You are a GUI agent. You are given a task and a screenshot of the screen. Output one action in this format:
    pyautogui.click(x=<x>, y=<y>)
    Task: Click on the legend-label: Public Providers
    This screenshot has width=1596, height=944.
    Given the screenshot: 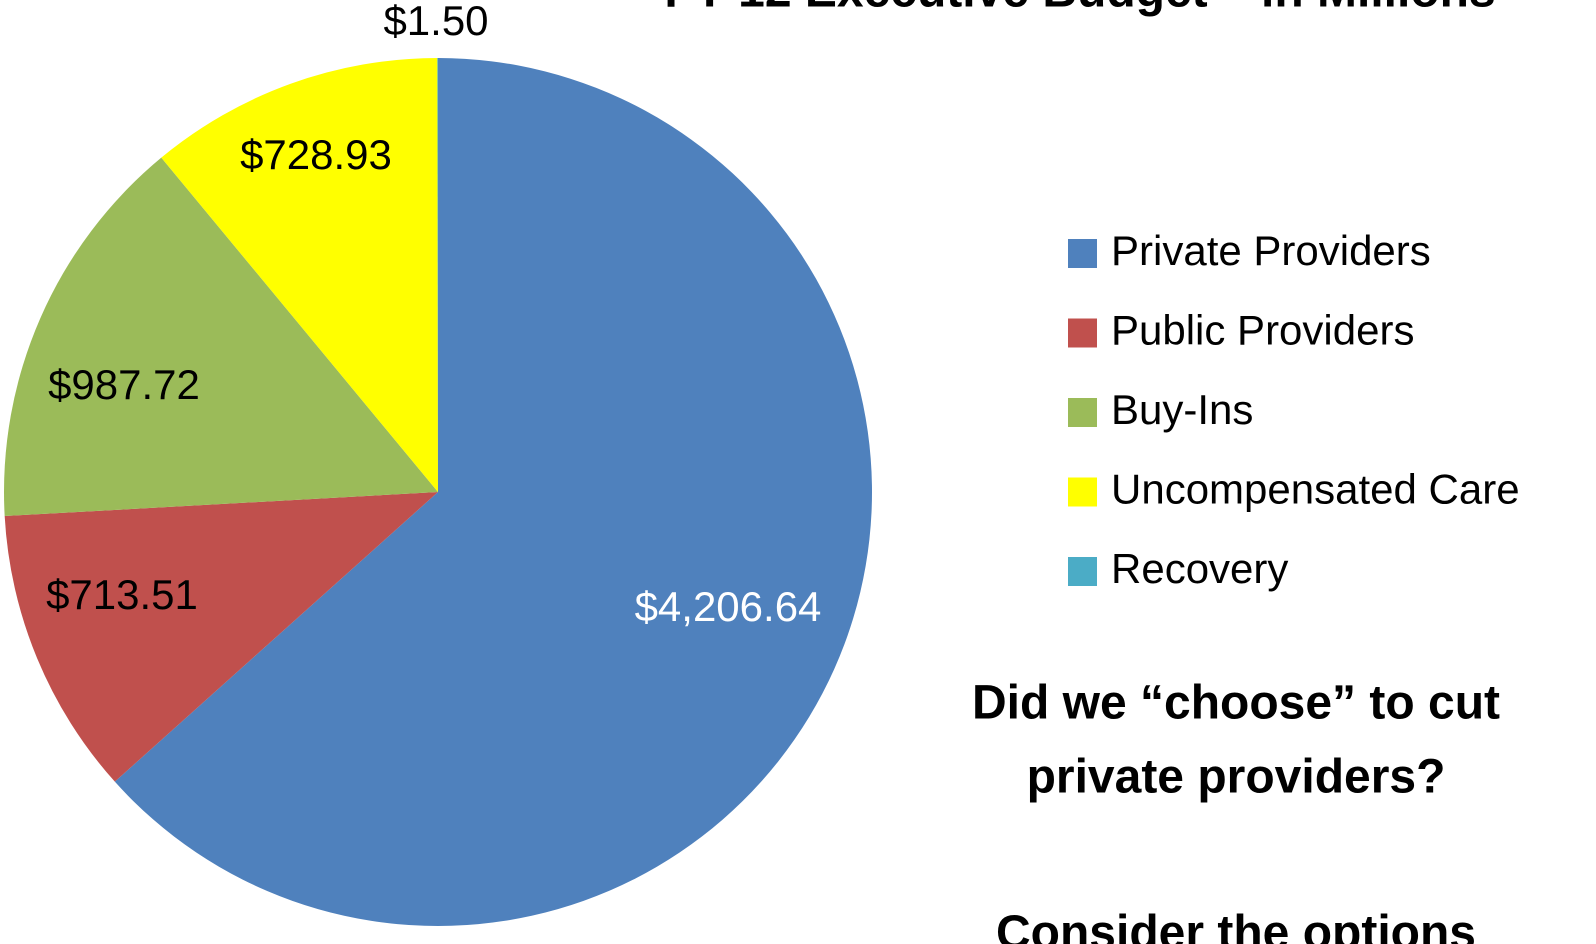 What is the action you would take?
    pyautogui.click(x=1262, y=330)
    